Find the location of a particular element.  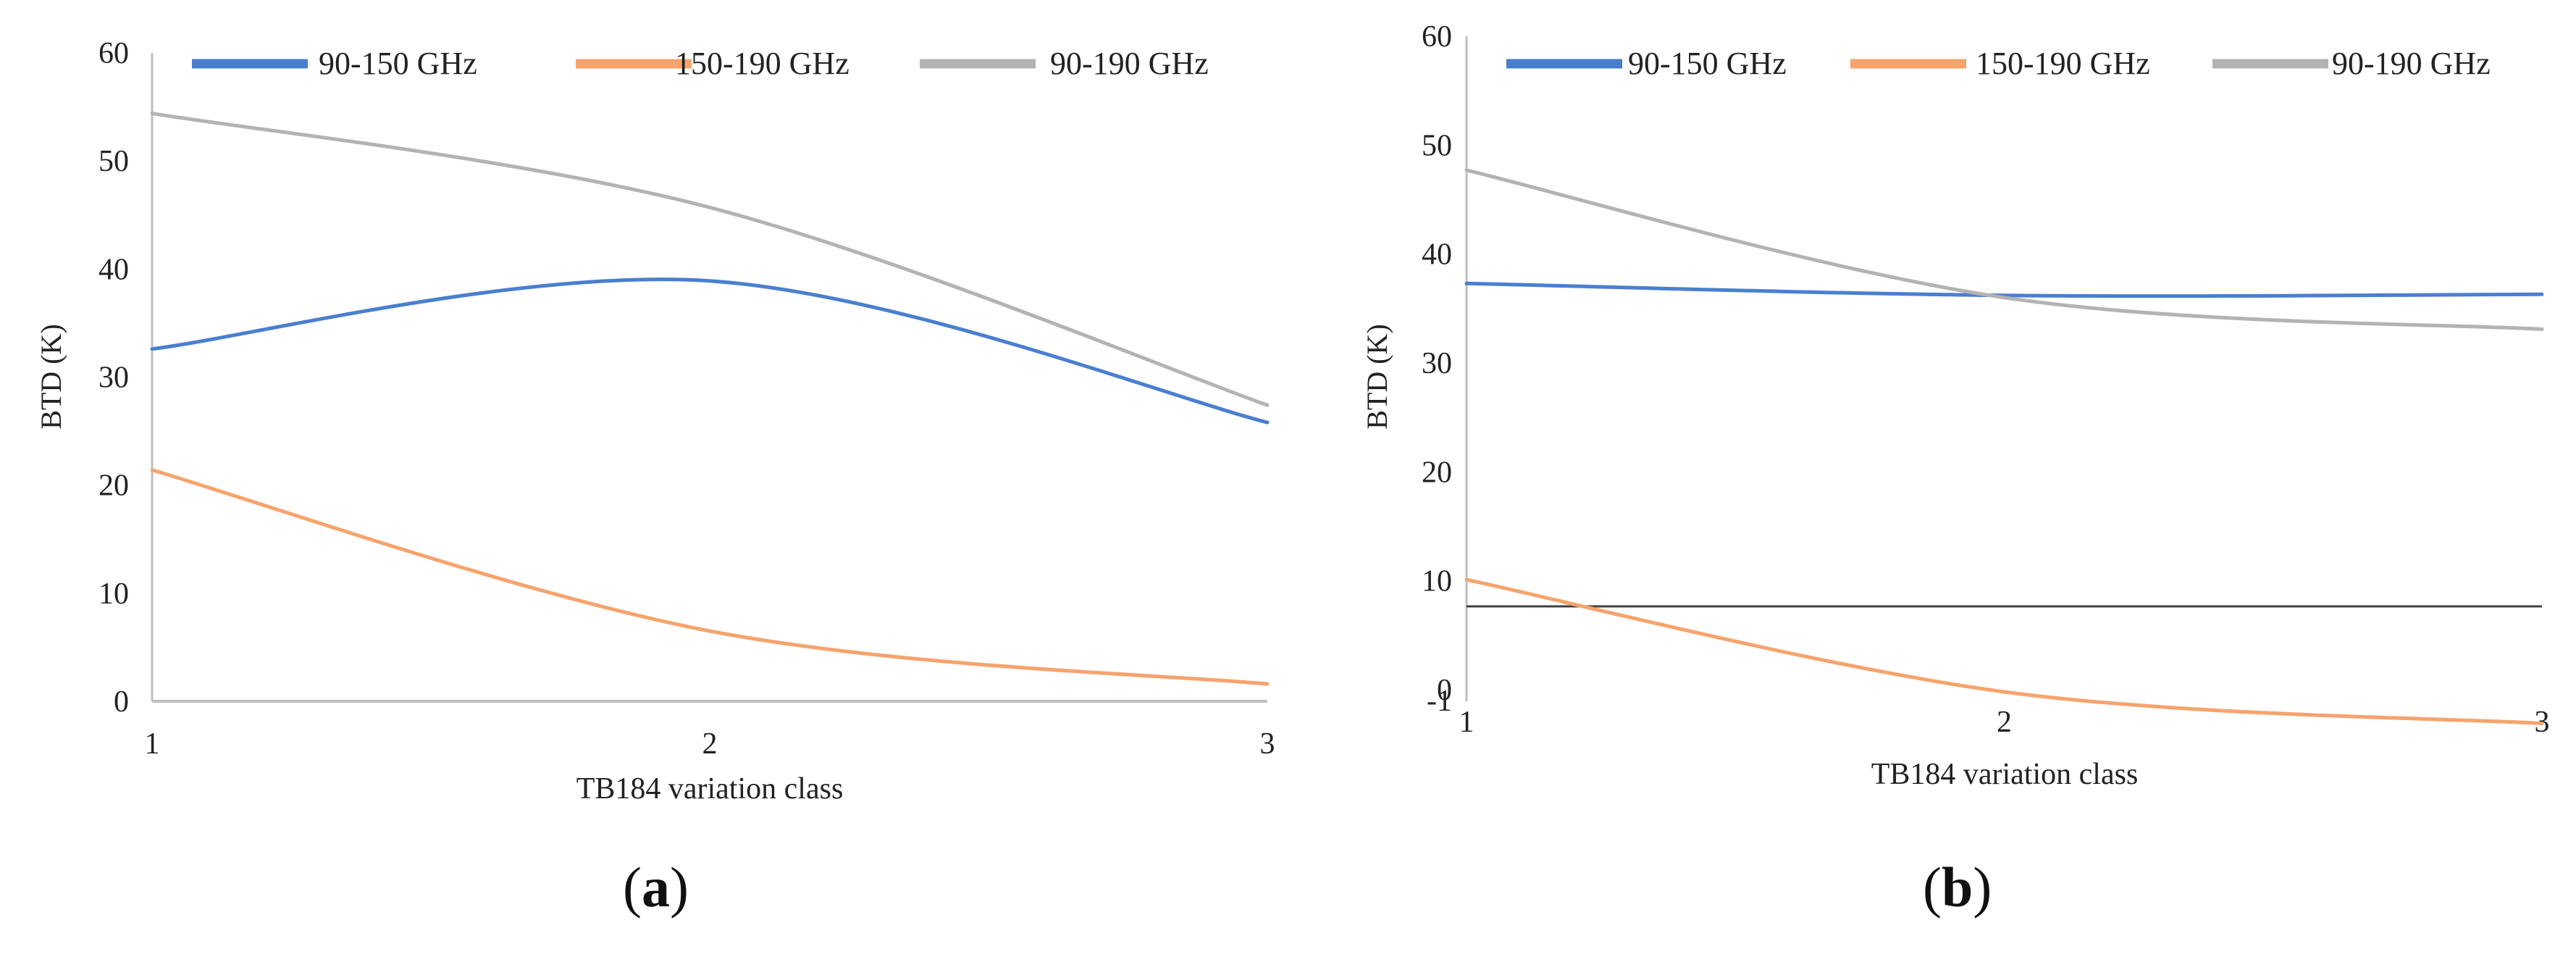

panel-label: a is located at coordinates (655, 887).